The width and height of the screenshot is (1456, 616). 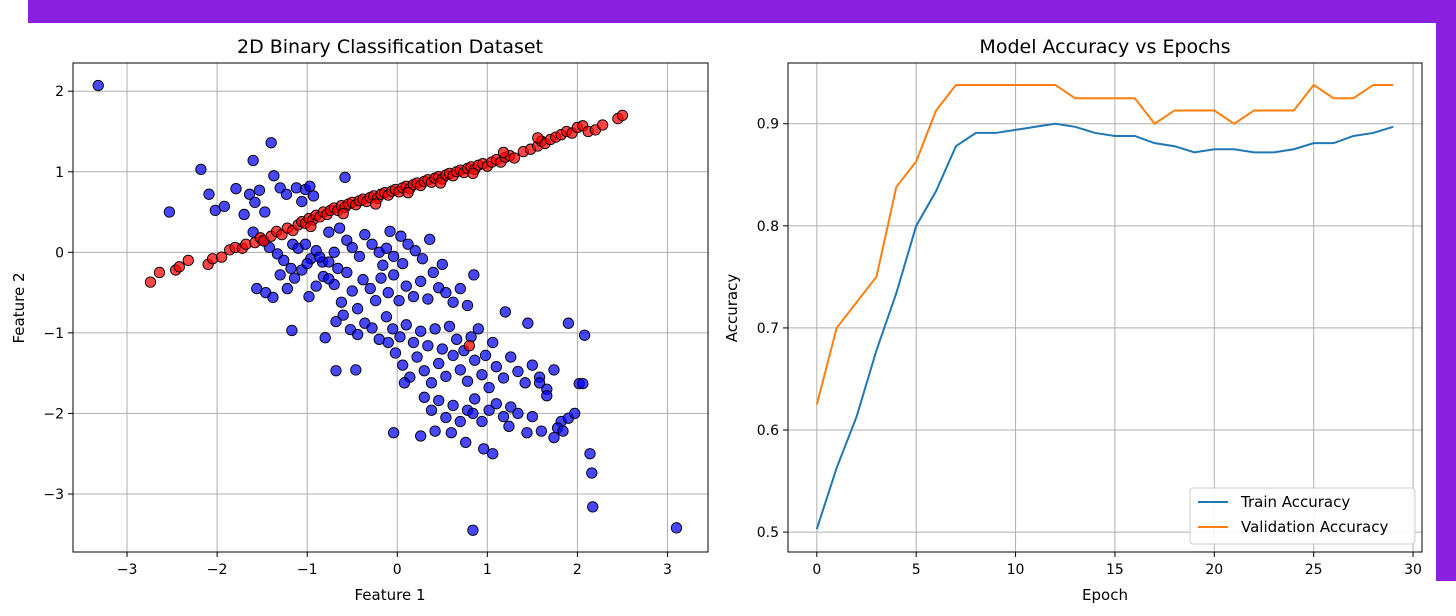 What do you see at coordinates (1105, 595) in the screenshot?
I see `accuracy-x-label: Epoch` at bounding box center [1105, 595].